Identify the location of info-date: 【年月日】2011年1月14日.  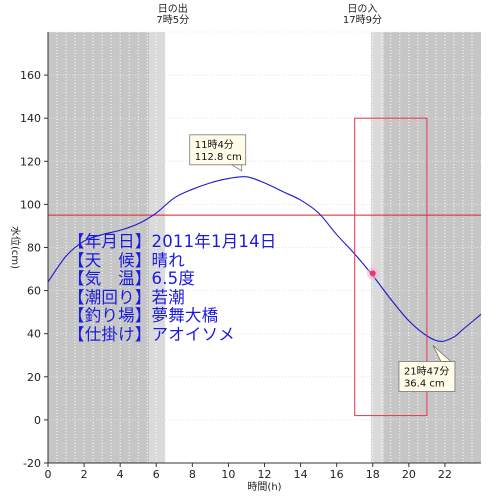
(172, 241).